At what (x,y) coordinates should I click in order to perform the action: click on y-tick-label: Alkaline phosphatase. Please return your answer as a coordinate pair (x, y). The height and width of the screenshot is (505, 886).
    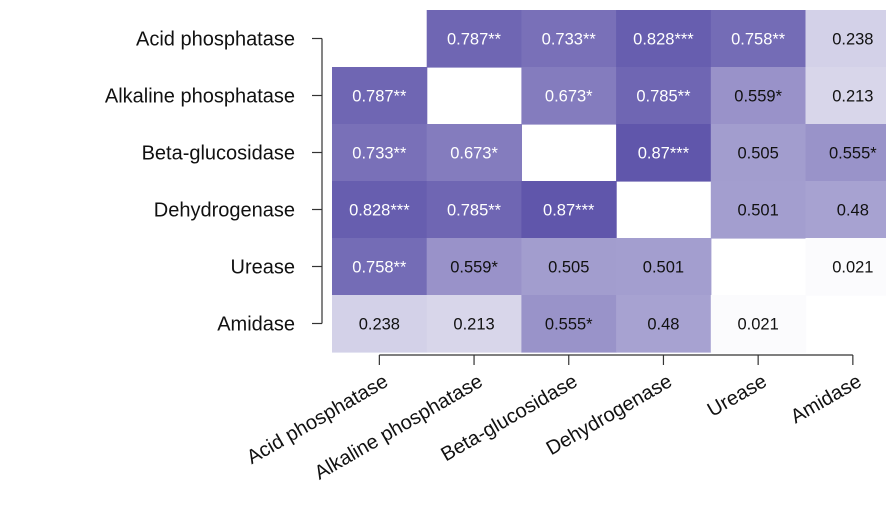
    Looking at the image, I should click on (200, 97).